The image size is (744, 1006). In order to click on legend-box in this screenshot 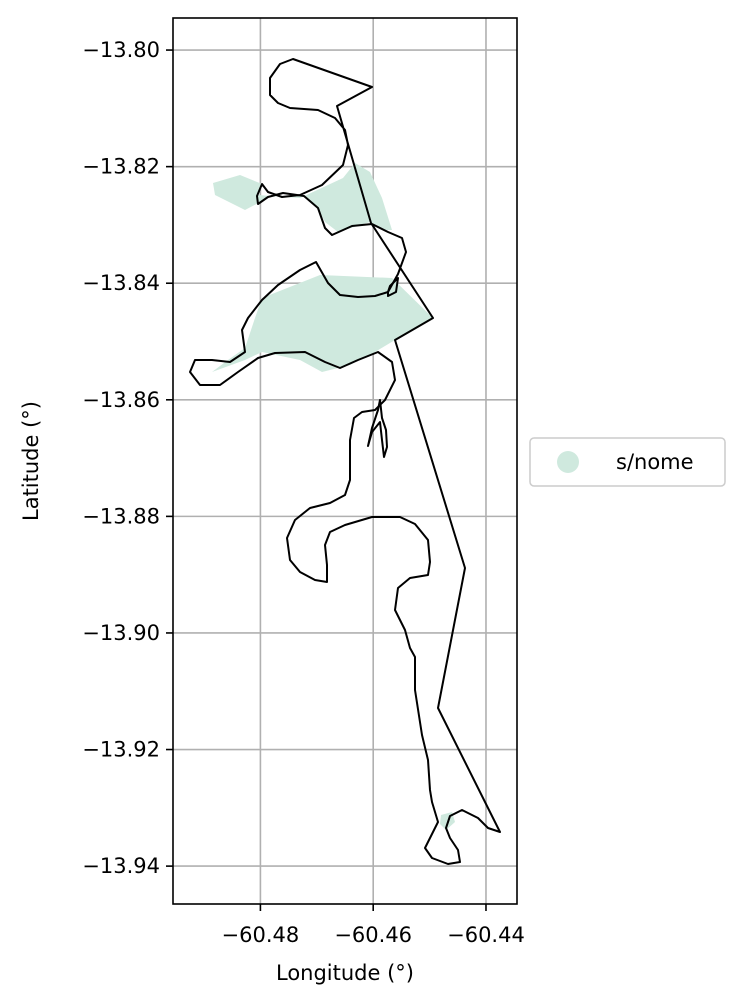, I will do `click(627, 462)`.